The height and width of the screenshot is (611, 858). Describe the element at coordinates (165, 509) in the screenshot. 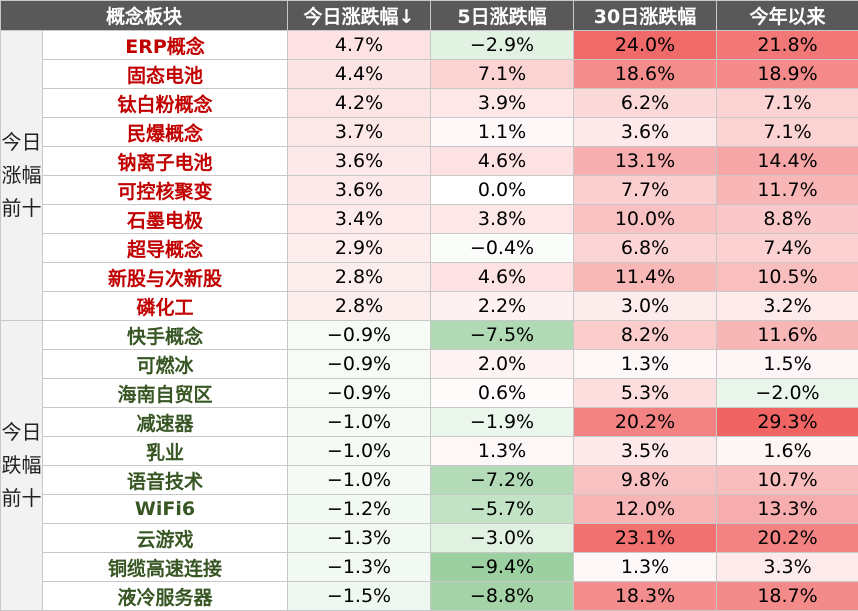

I see `concept-name: WiFi6` at that location.